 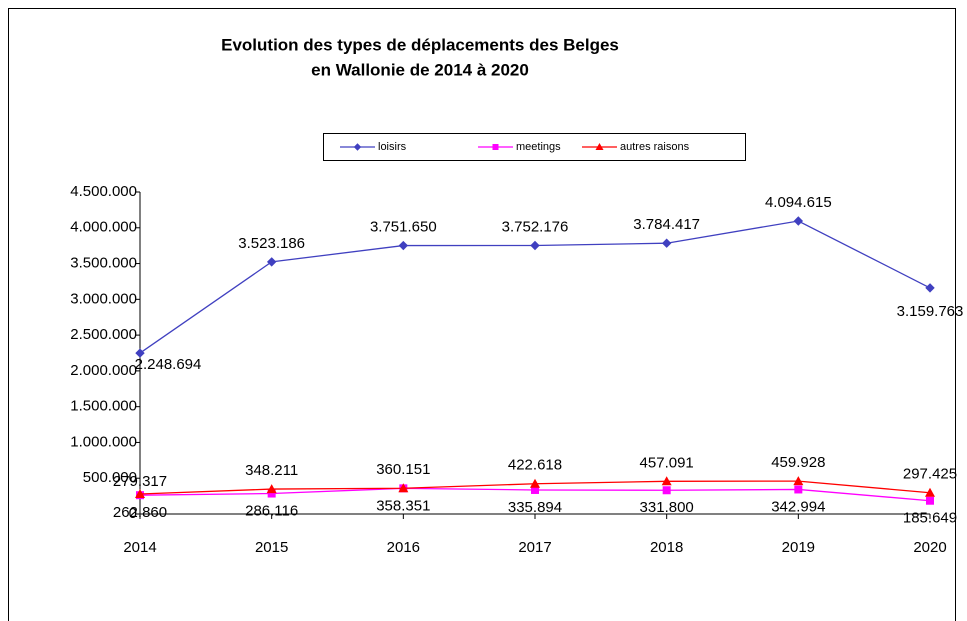 I want to click on data-label: 3.751.650, so click(x=403, y=227).